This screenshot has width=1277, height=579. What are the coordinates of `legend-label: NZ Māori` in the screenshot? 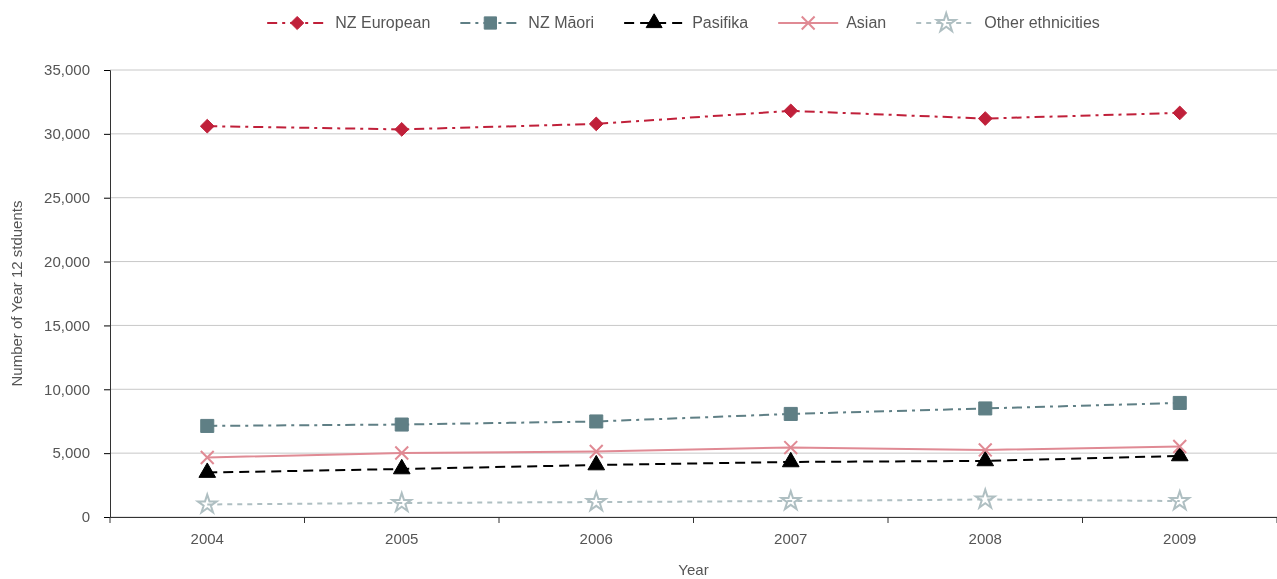 It's located at (561, 22).